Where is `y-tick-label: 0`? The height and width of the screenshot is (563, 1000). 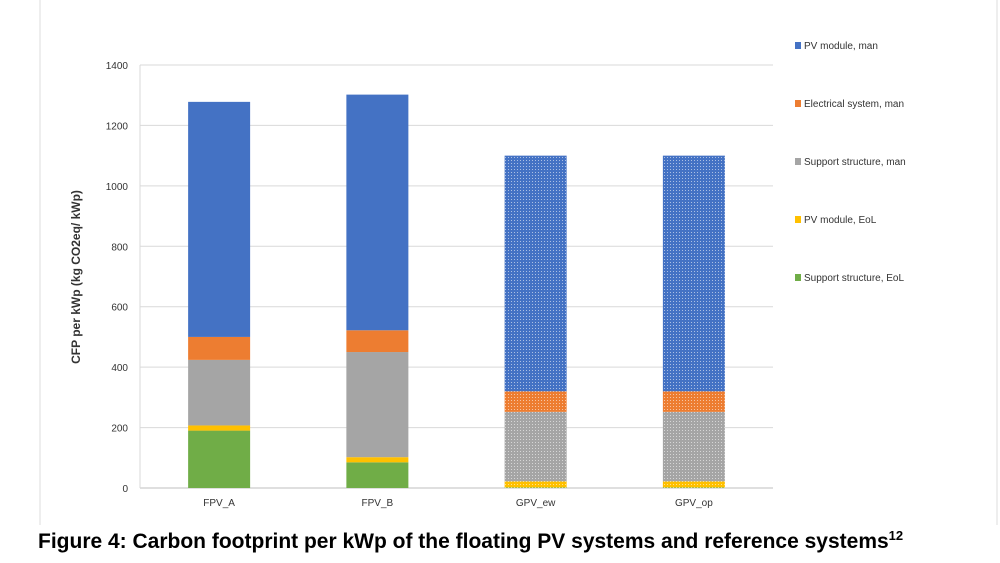
y-tick-label: 0 is located at coordinates (125, 489).